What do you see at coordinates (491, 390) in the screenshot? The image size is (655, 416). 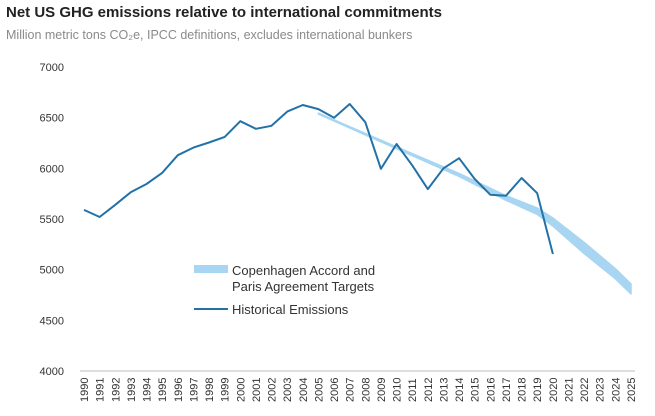 I see `x-tick-label: 2016` at bounding box center [491, 390].